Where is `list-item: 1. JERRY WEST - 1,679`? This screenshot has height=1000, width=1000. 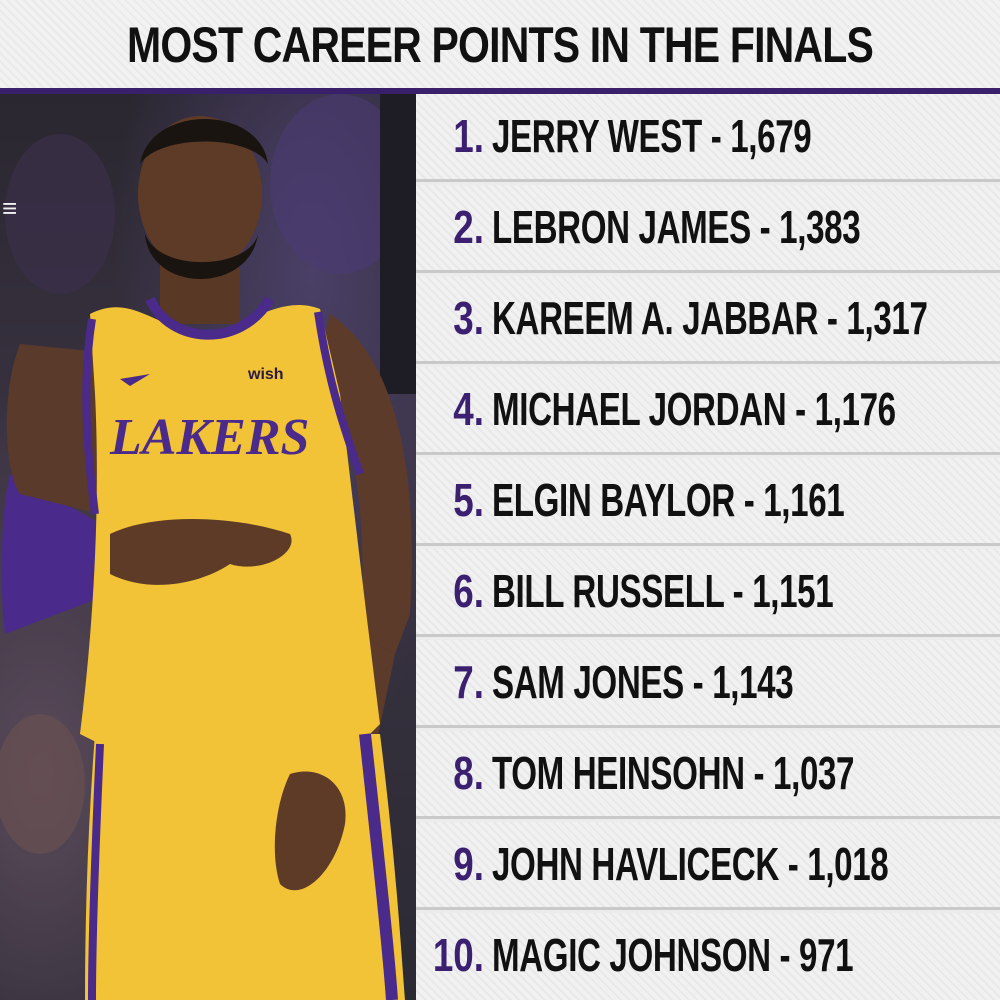 list-item: 1. JERRY WEST - 1,679 is located at coordinates (708, 138).